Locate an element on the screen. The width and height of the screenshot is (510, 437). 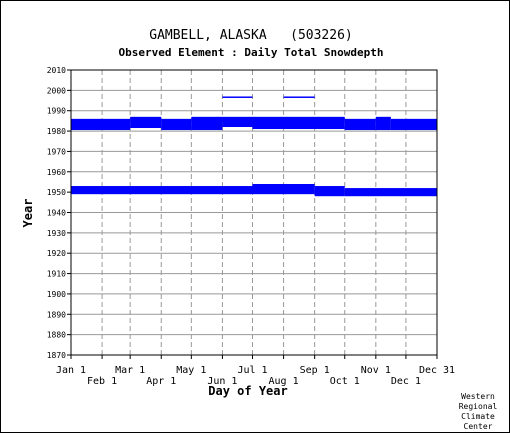
x-tick-label: Apr 1 is located at coordinates (161, 381).